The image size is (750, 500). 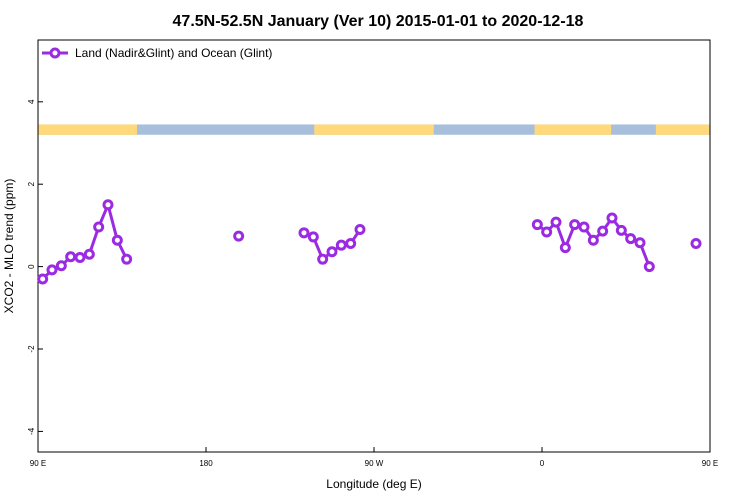 What do you see at coordinates (9, 246) in the screenshot?
I see `y-axis-label: XCO2 - MLO trend (ppm)` at bounding box center [9, 246].